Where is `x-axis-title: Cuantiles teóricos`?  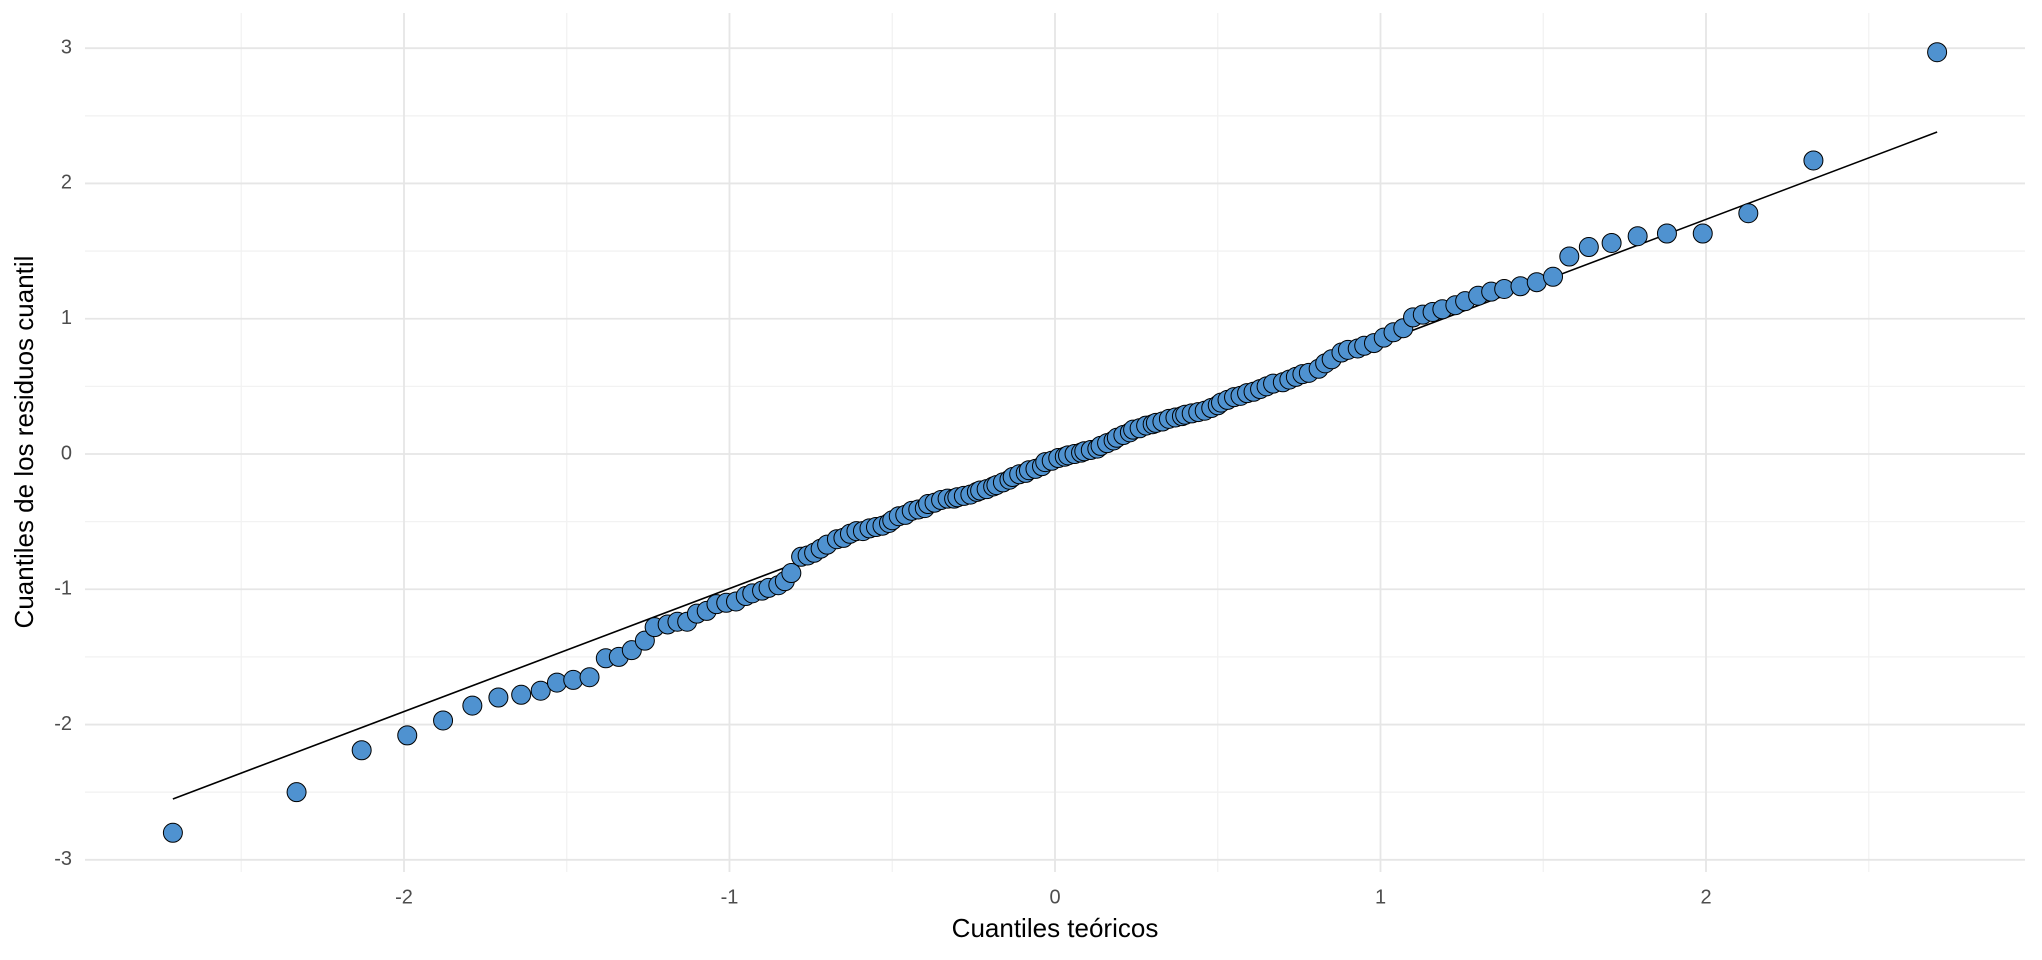 x-axis-title: Cuantiles teóricos is located at coordinates (1055, 928).